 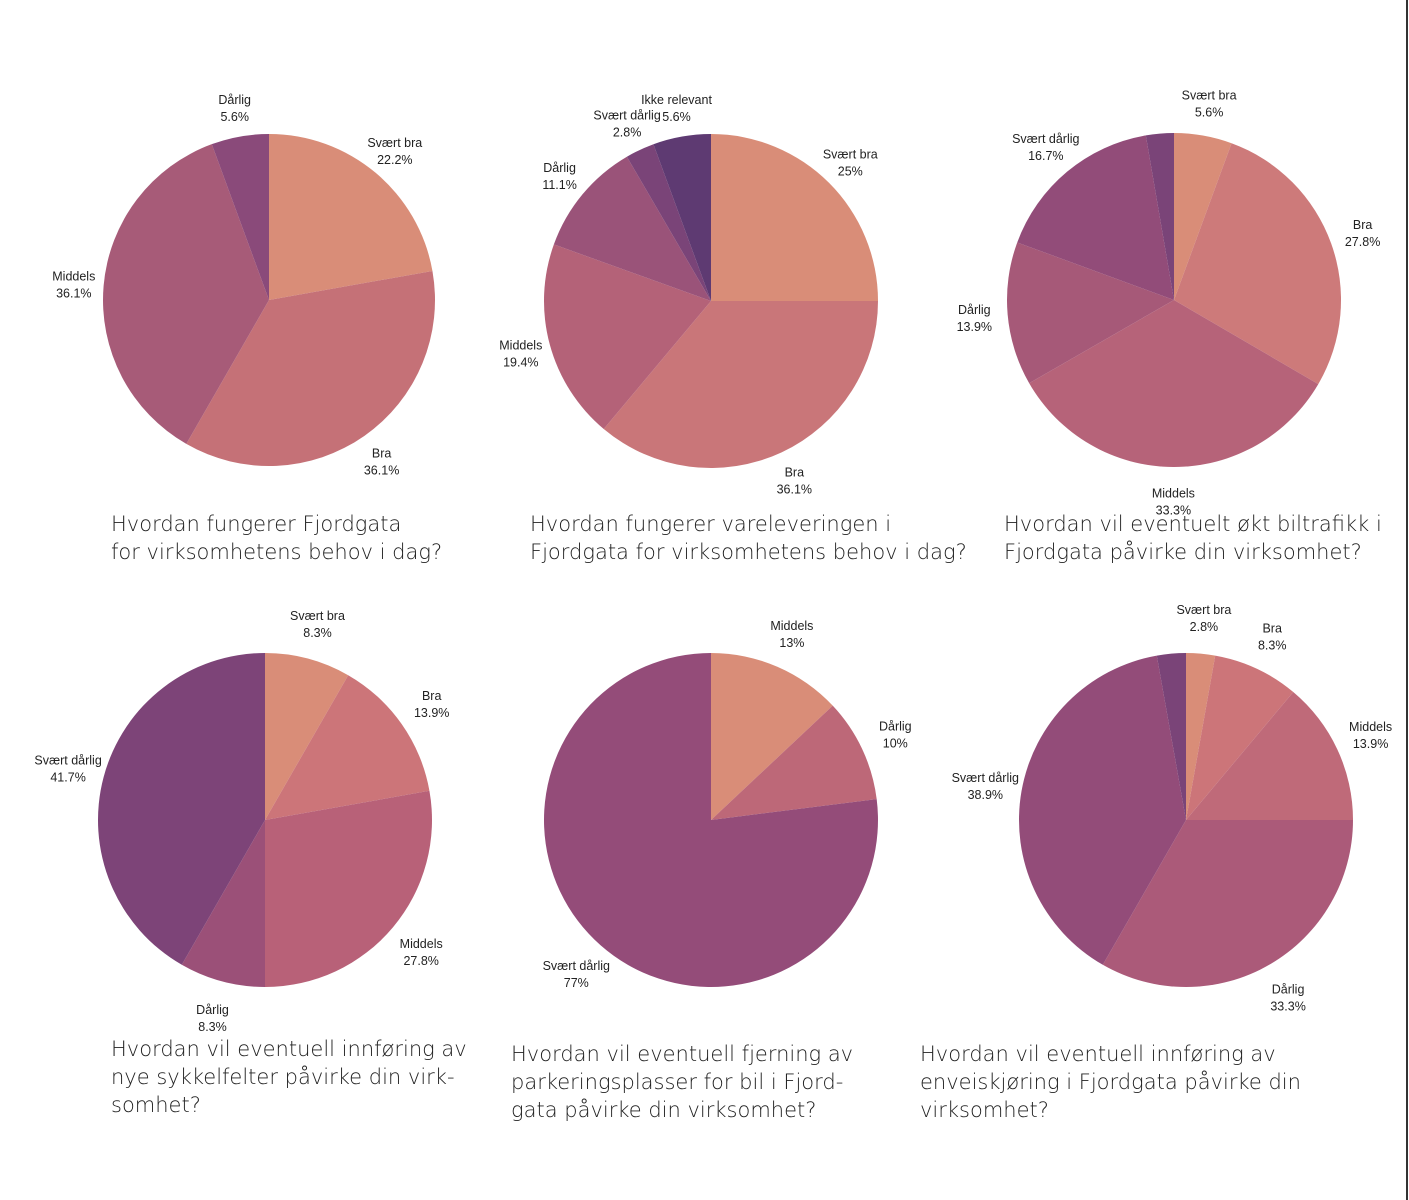 What do you see at coordinates (576, 983) in the screenshot?
I see `pie-5-slice-percent-3: 77%` at bounding box center [576, 983].